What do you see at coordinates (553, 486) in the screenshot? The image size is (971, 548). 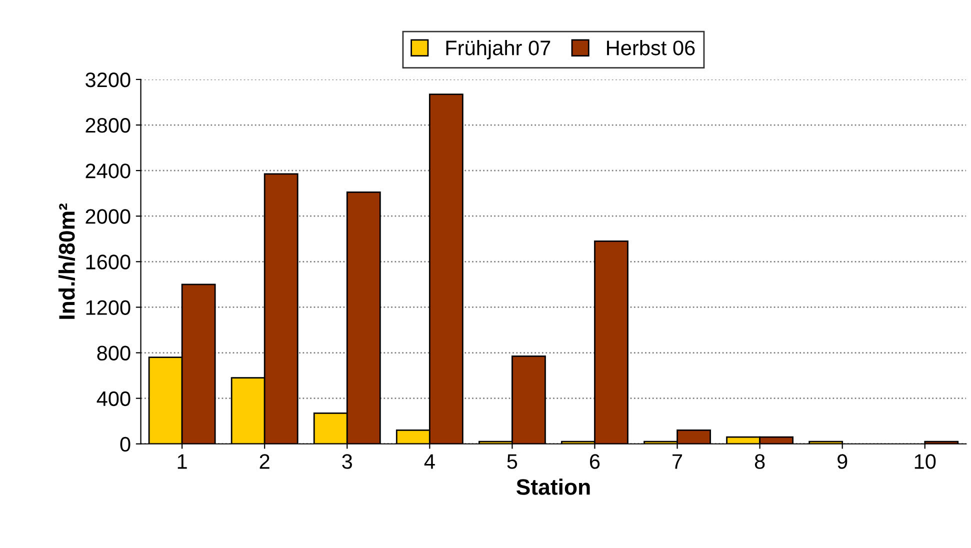 I see `x-axis-title: Station` at bounding box center [553, 486].